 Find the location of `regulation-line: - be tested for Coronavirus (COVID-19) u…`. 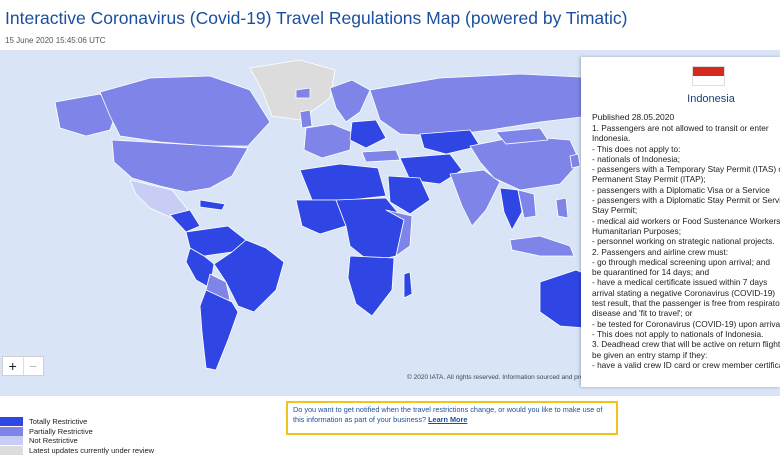

regulation-line: - be tested for Coronavirus (COVID-19) u… is located at coordinates (686, 324).